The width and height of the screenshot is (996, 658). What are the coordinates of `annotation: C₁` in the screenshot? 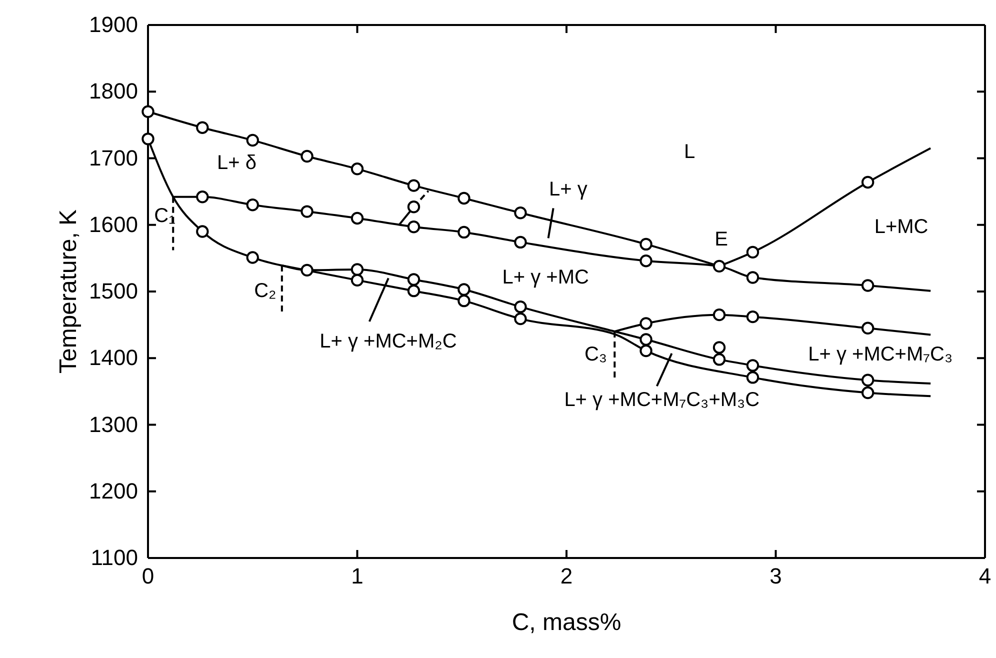 It's located at (165, 216).